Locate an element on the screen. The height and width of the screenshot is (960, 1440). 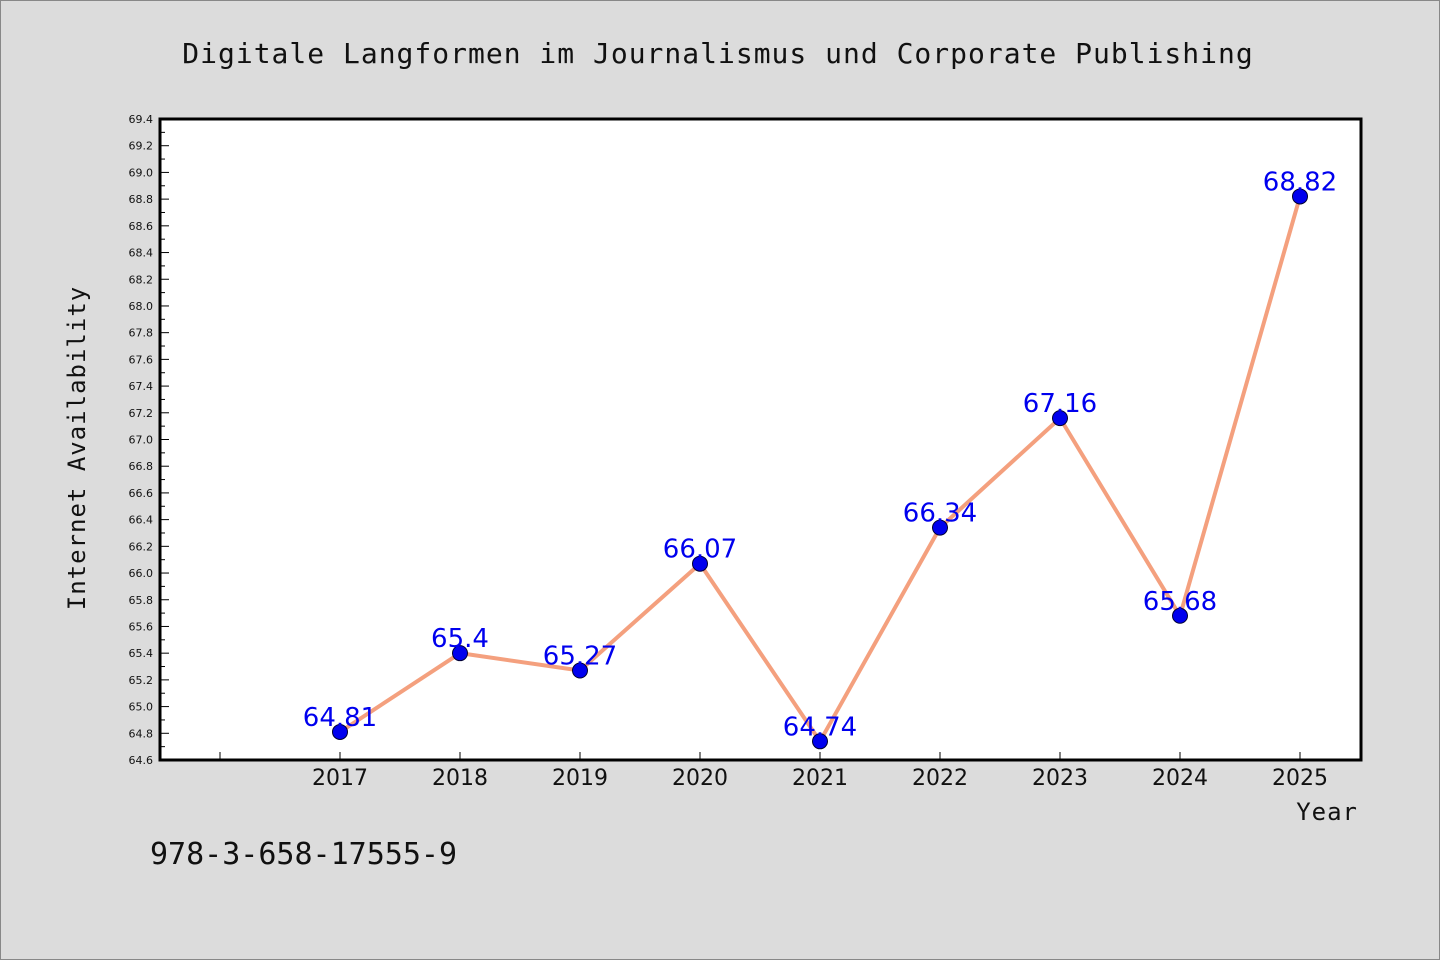
y-tick-label: 68.2 is located at coordinates (141, 279).